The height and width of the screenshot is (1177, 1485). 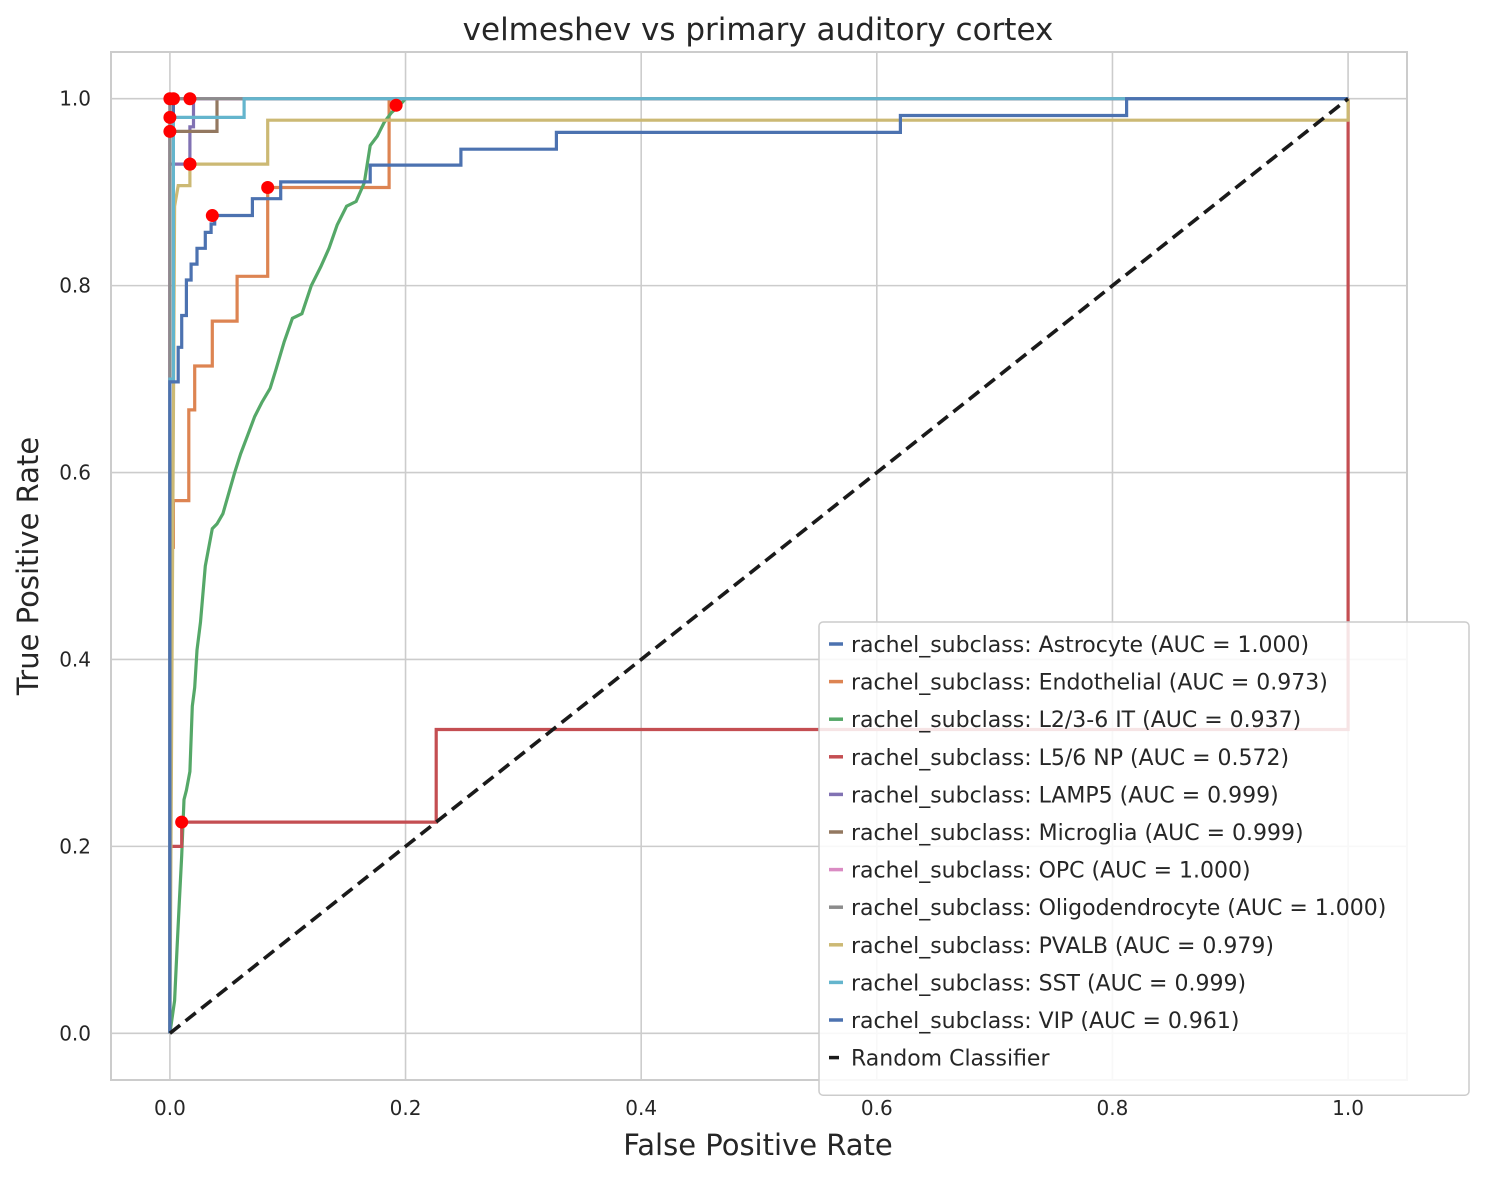 I want to click on legend-label: rachel_subclass: L2/3-6 IT (AUC = 0.937), so click(x=1076, y=720).